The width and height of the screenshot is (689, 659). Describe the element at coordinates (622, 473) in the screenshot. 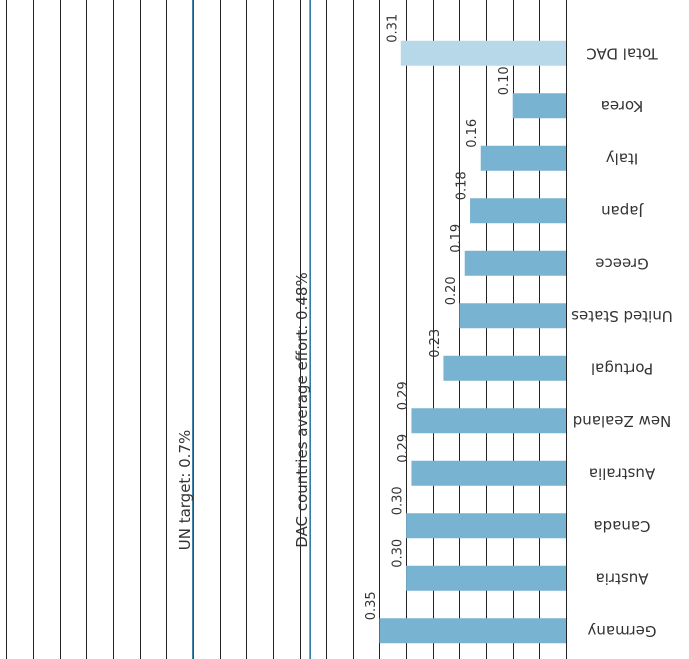

I see `category-label: Australia` at that location.